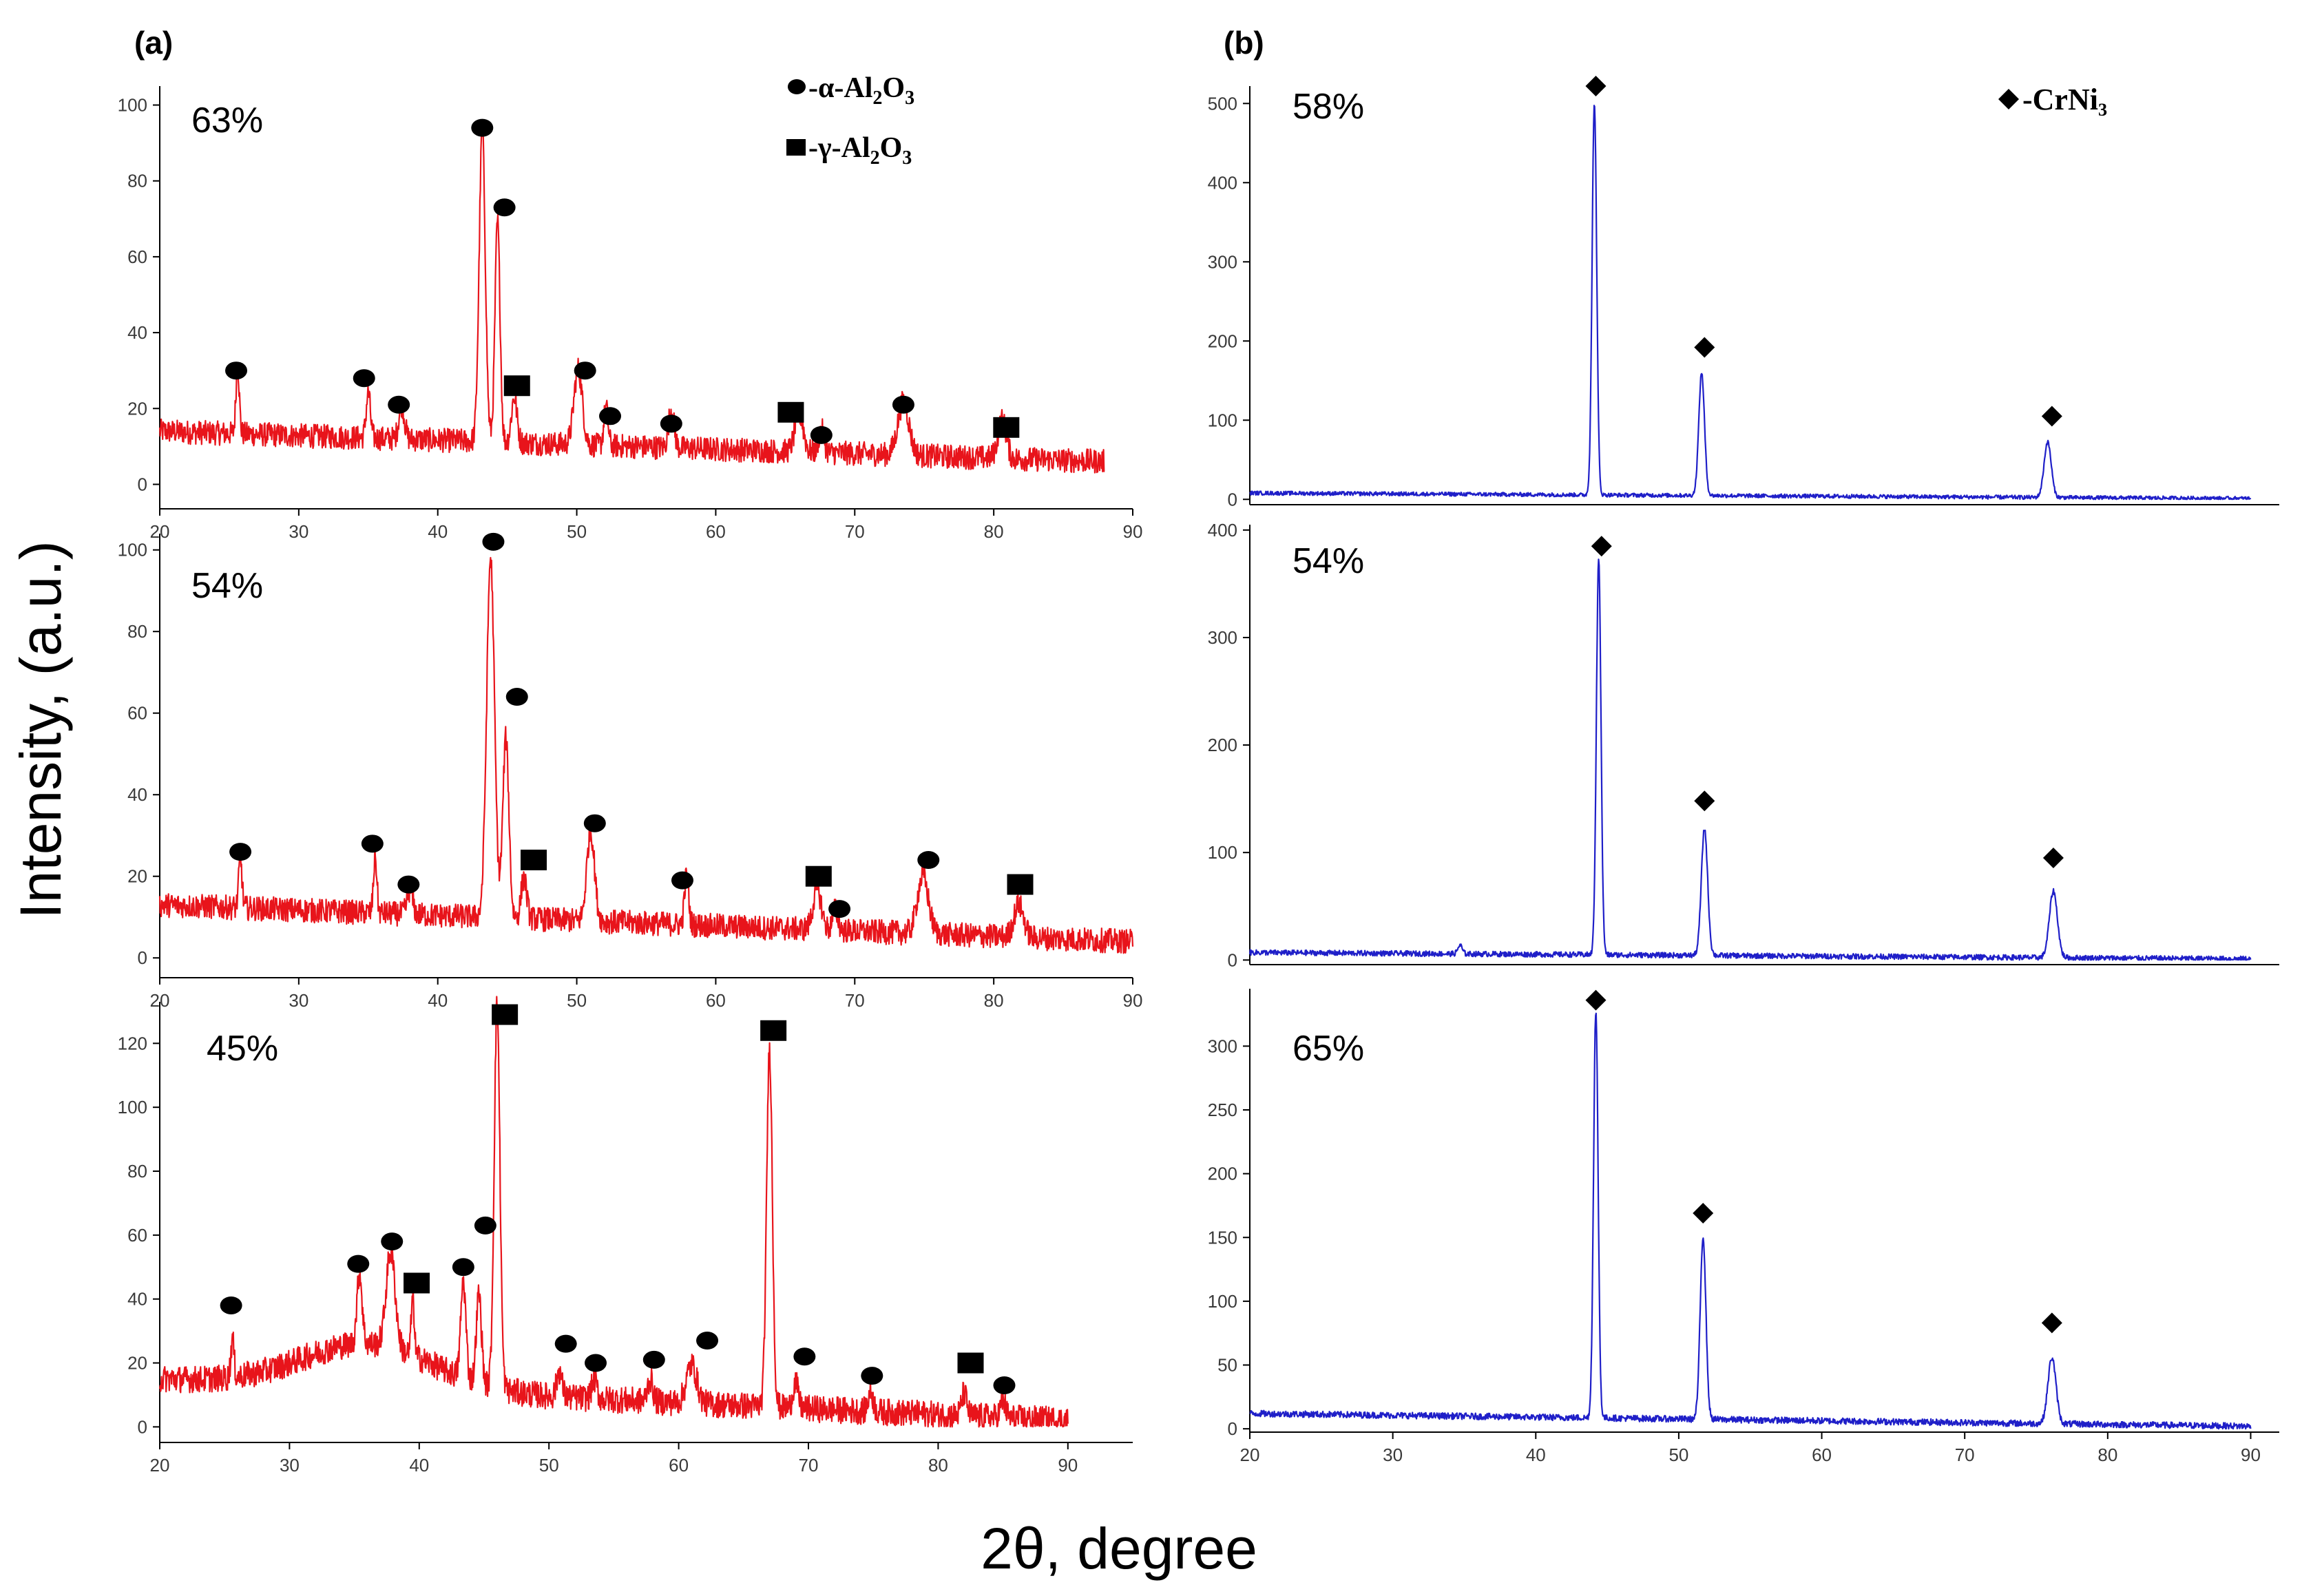 This screenshot has height=1596, width=2302. I want to click on series-line-58%, so click(1750, 303).